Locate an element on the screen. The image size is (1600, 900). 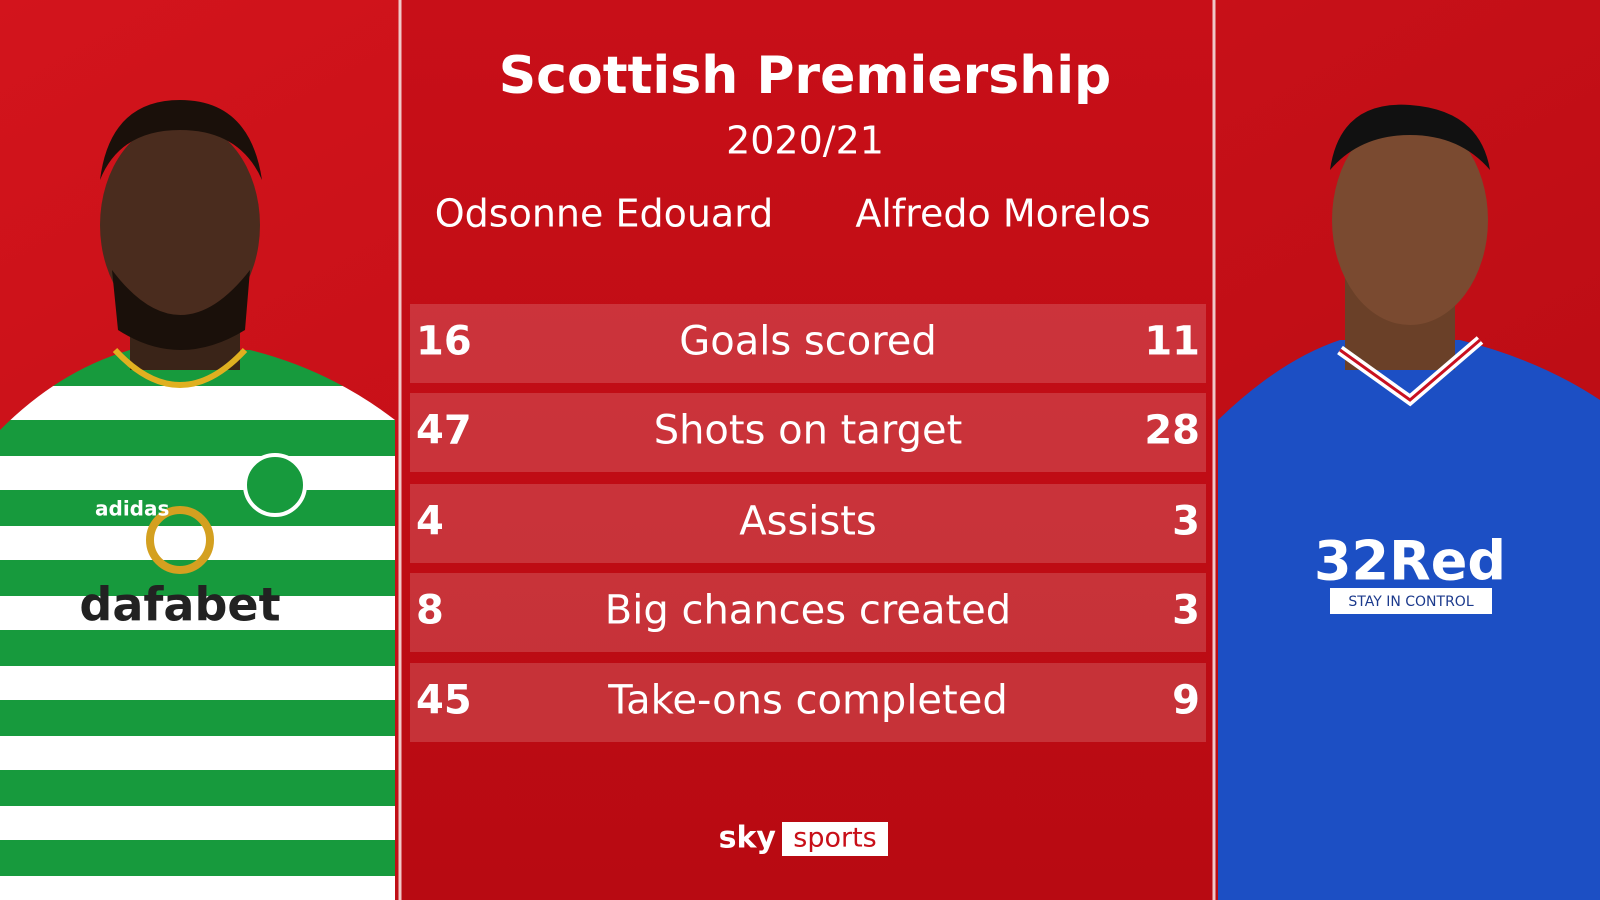
stat-label: Assists is located at coordinates (808, 522).